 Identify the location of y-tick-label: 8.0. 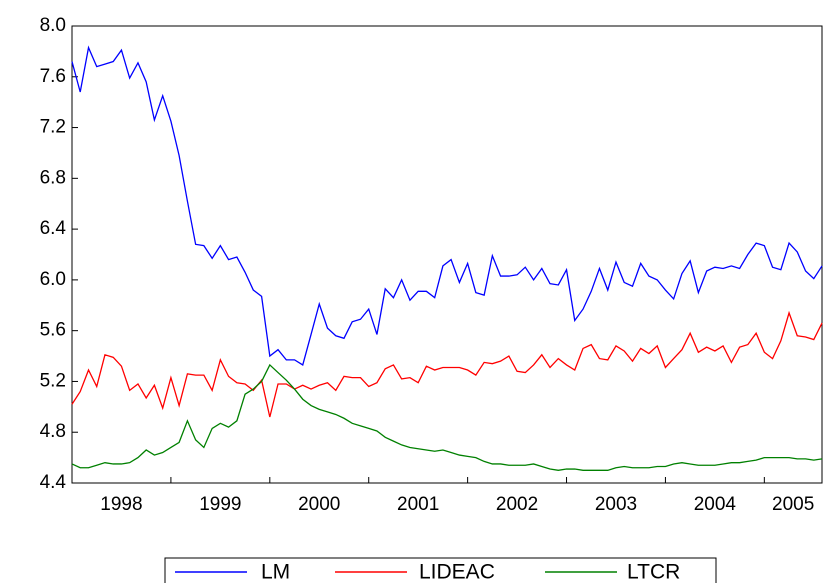
(53, 25).